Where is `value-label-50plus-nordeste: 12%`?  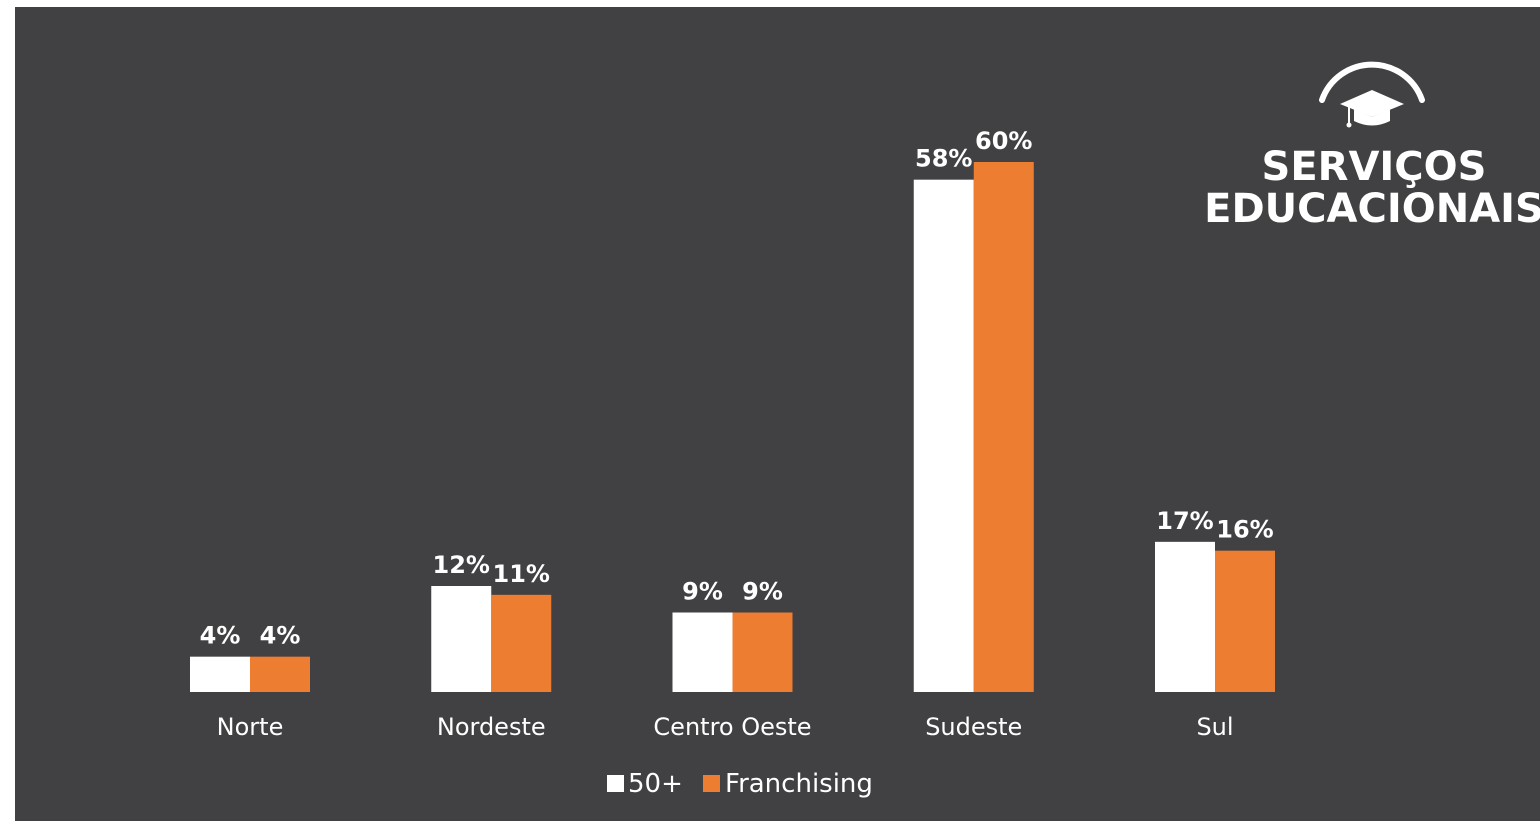 value-label-50plus-nordeste: 12% is located at coordinates (461, 565).